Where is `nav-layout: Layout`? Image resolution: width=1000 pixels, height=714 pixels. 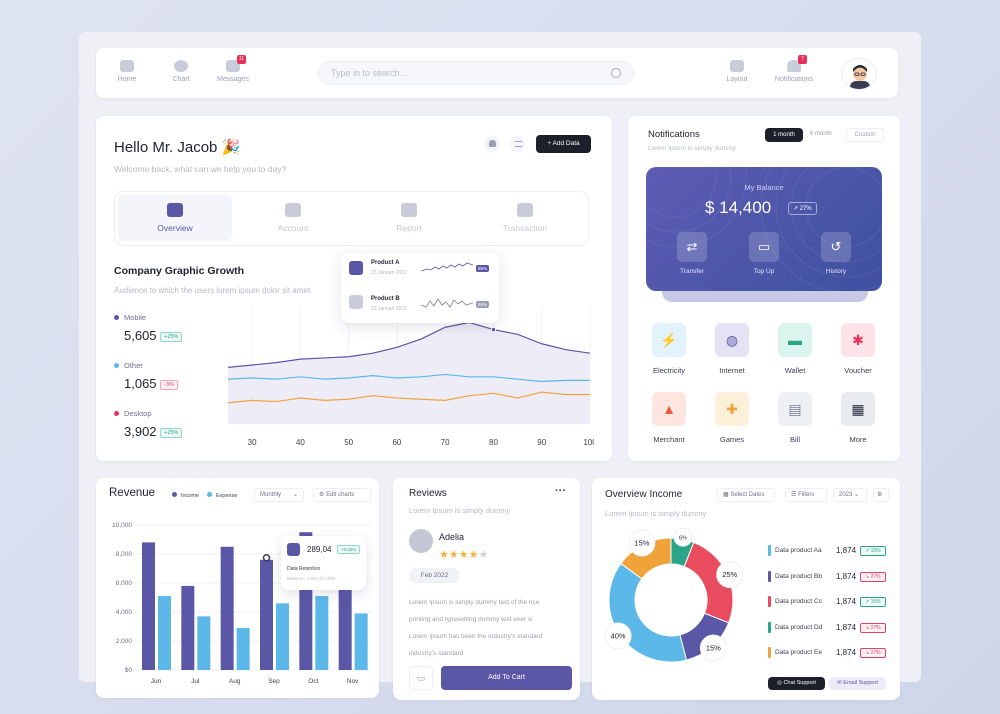 nav-layout: Layout is located at coordinates (737, 71).